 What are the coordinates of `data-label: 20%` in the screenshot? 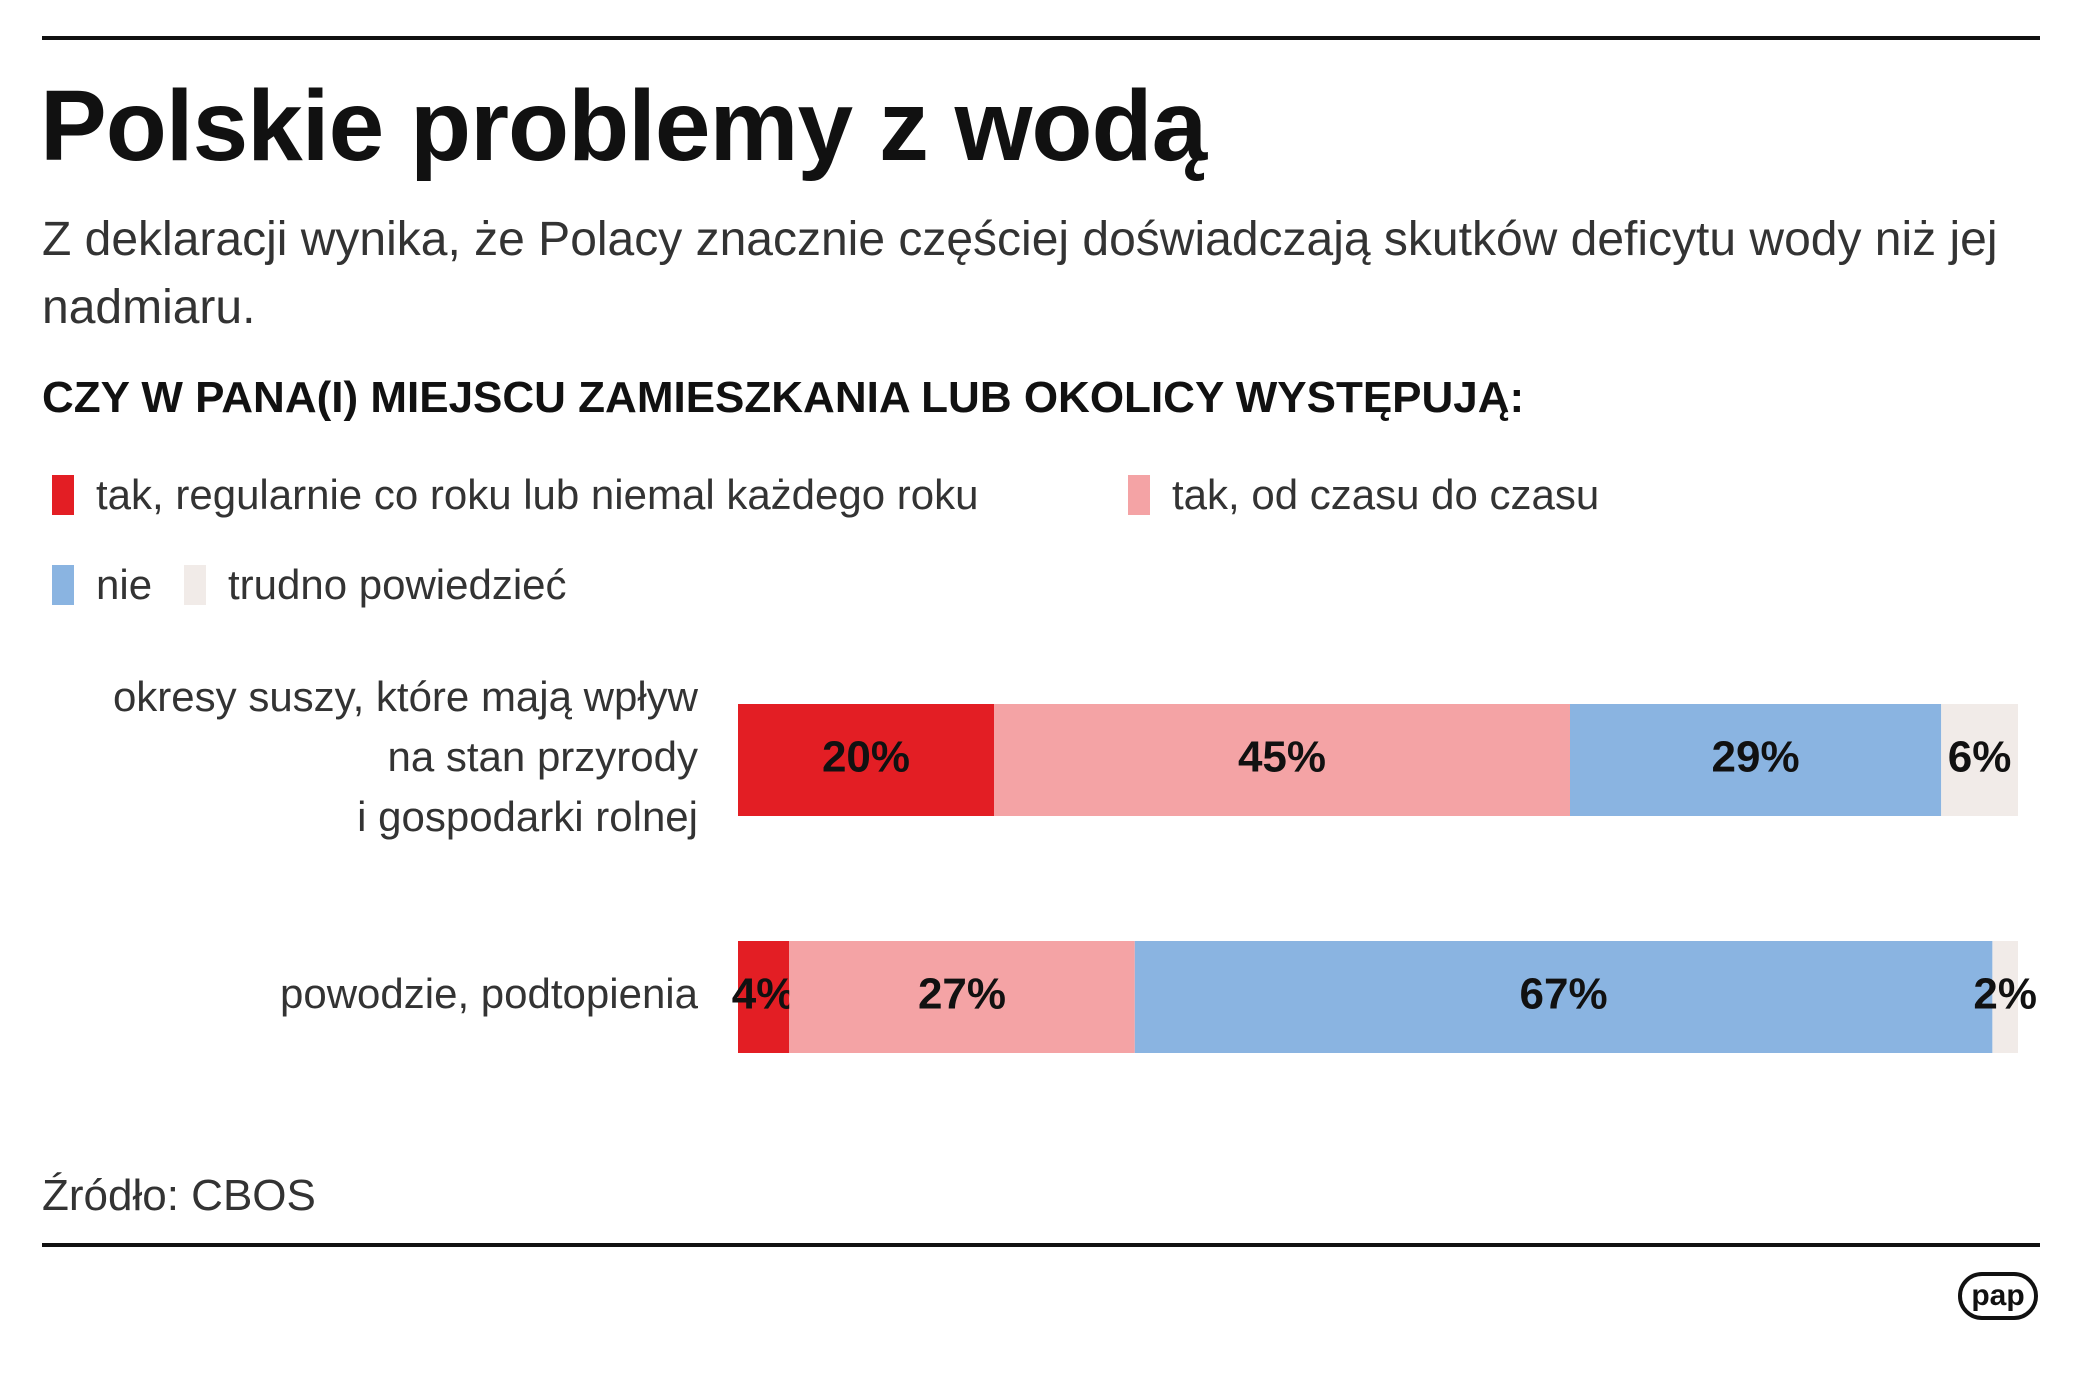 It's located at (866, 757).